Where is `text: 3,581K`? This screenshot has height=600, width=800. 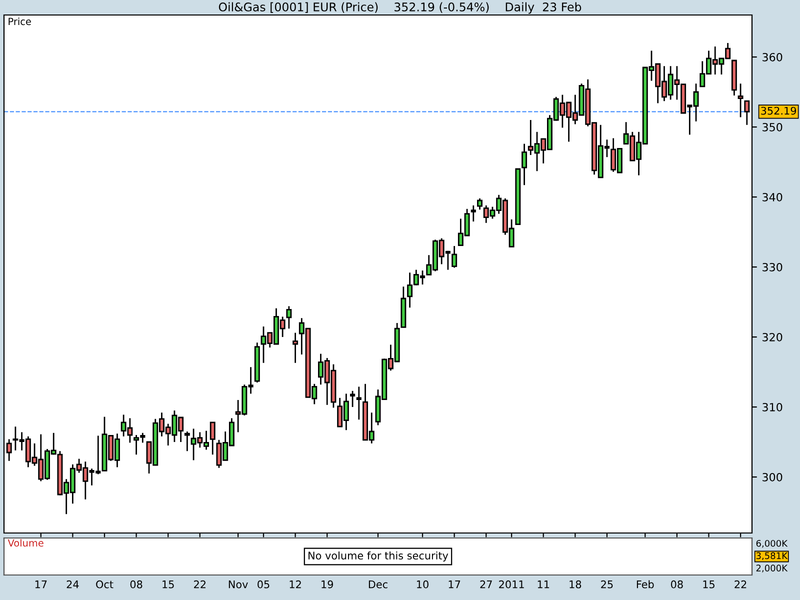
text: 3,581K is located at coordinates (772, 556).